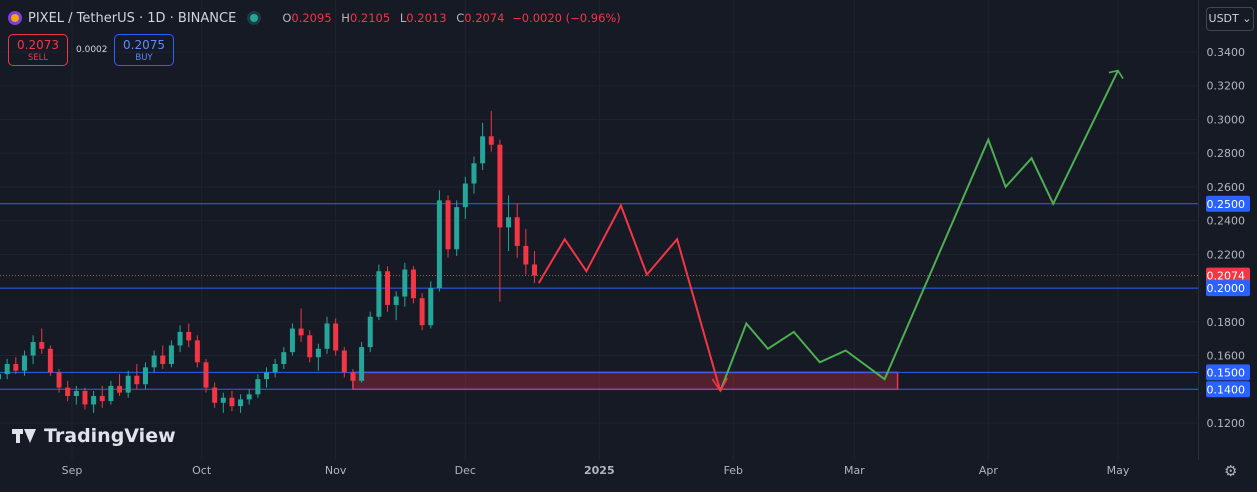 The height and width of the screenshot is (492, 1257). What do you see at coordinates (1226, 423) in the screenshot?
I see `price-tick-label: 0.1200` at bounding box center [1226, 423].